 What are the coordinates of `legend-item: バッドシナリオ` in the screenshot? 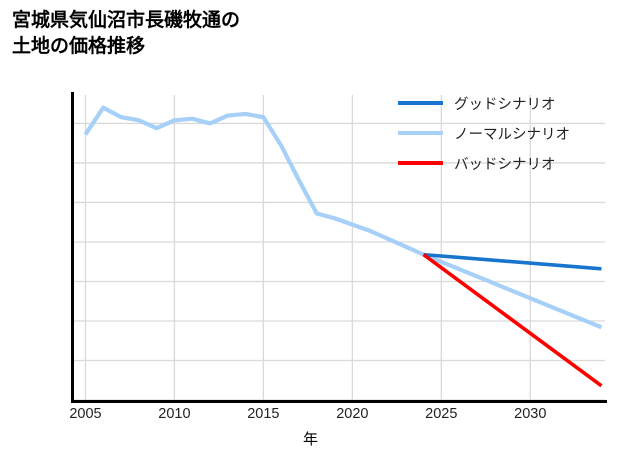 It's located at (505, 163).